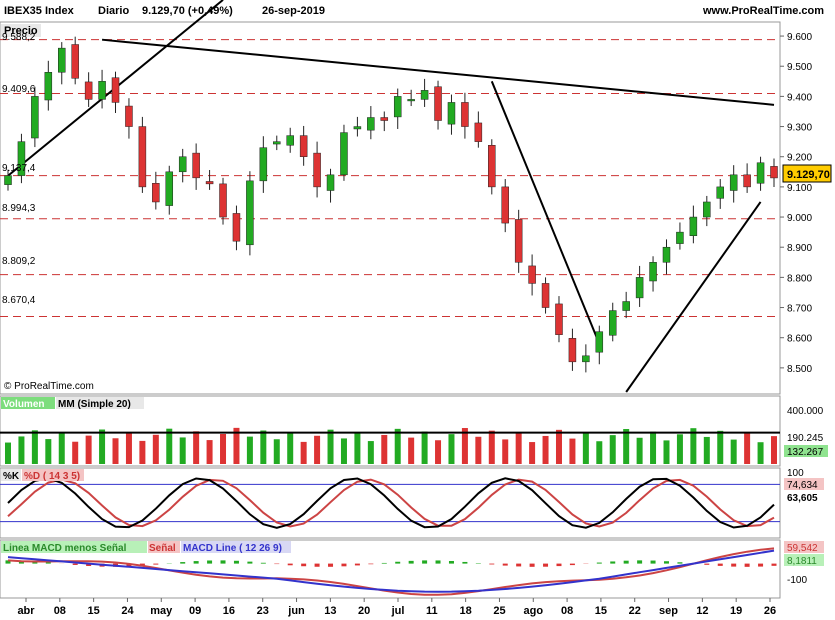 The image size is (835, 620). Describe the element at coordinates (797, 580) in the screenshot. I see `macd-tick-min: -100` at that location.